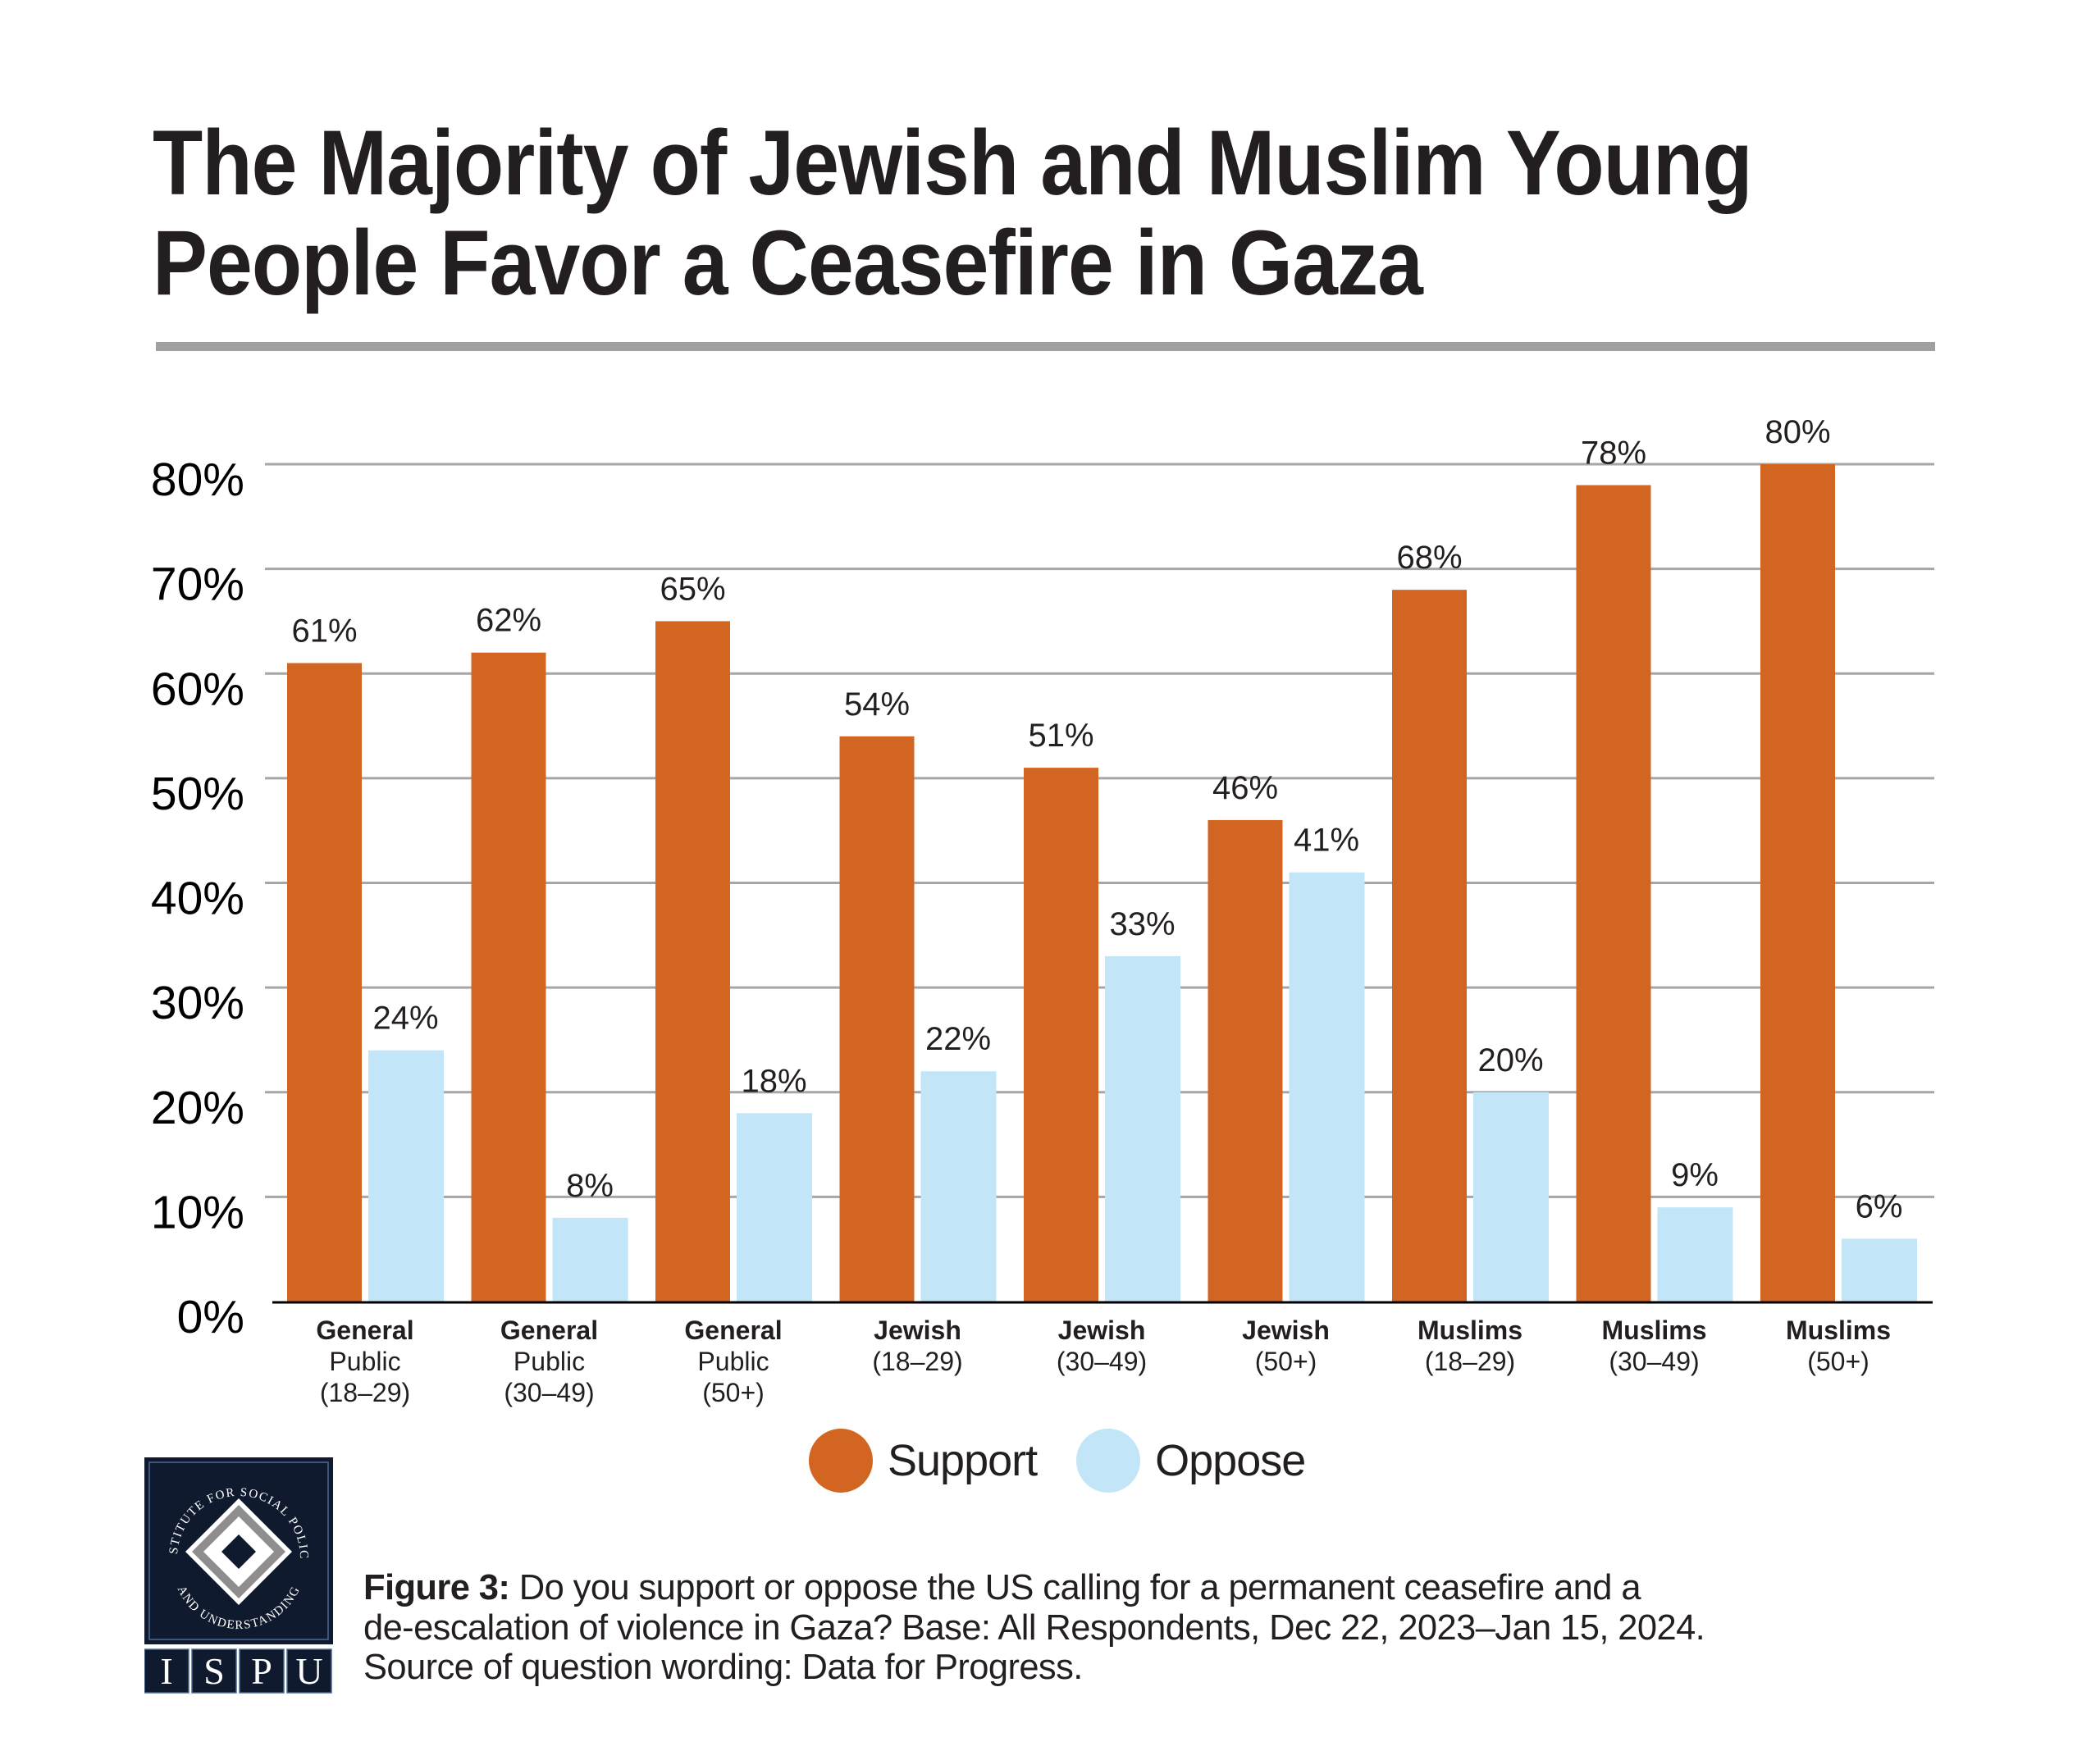 Image resolution: width=2100 pixels, height=1760 pixels. I want to click on legend-swatch-support, so click(841, 1461).